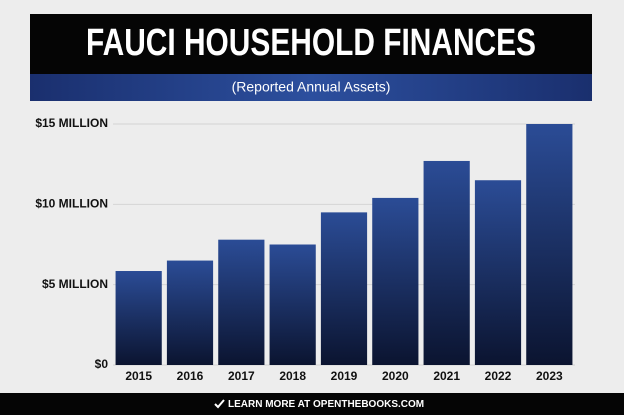  Describe the element at coordinates (446, 376) in the screenshot. I see `x-tick-label: 2021` at that location.